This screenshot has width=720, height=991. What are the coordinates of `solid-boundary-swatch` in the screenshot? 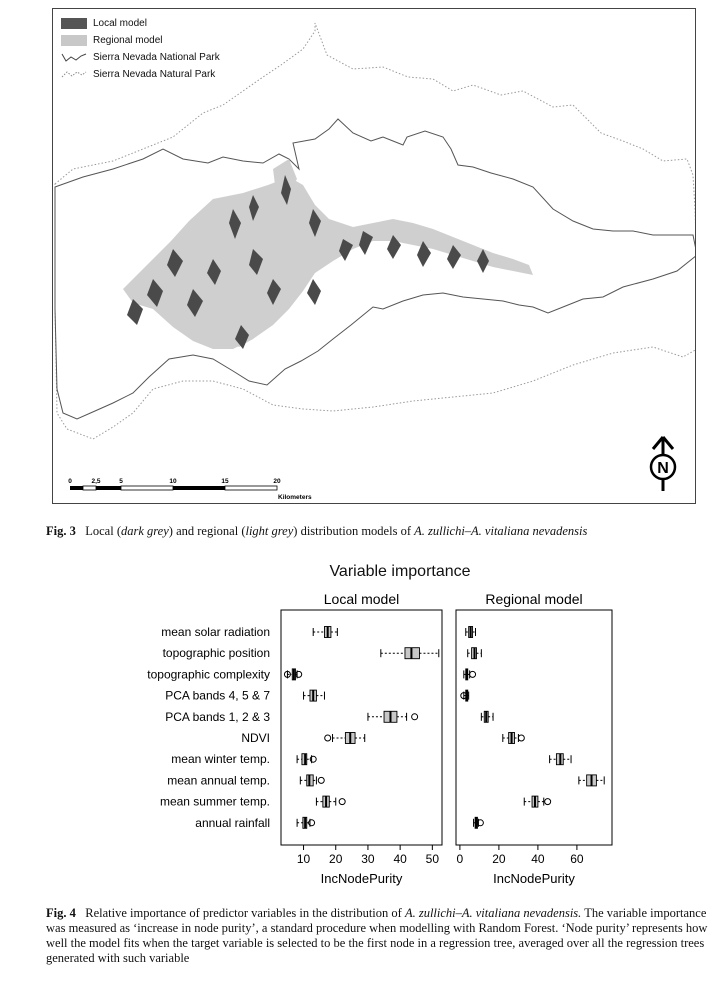 It's located at (74, 57).